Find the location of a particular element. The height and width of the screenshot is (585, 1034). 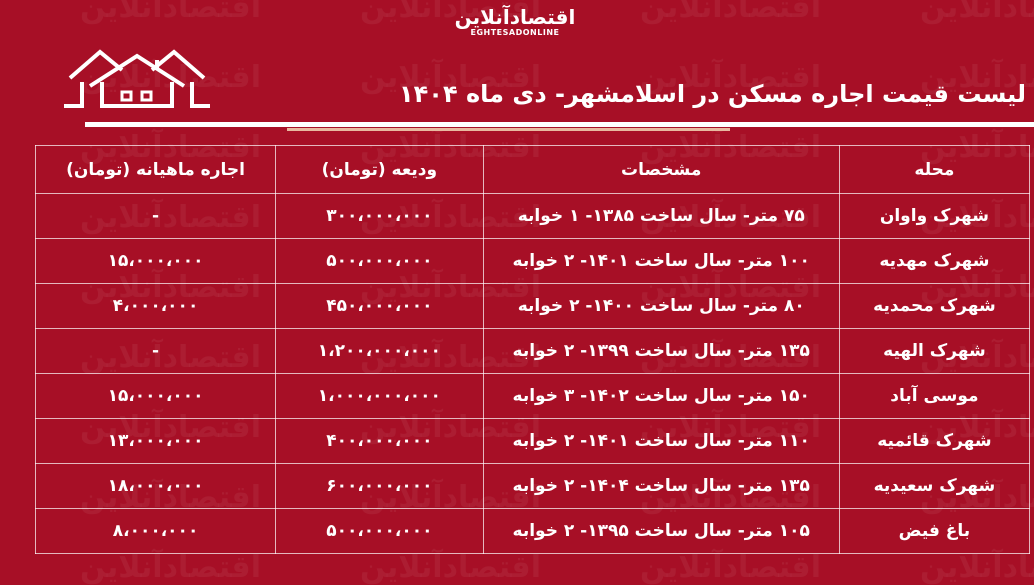

deposit-cell: ۱،۲۰۰،۰۰۰،۰۰۰ is located at coordinates (379, 351).